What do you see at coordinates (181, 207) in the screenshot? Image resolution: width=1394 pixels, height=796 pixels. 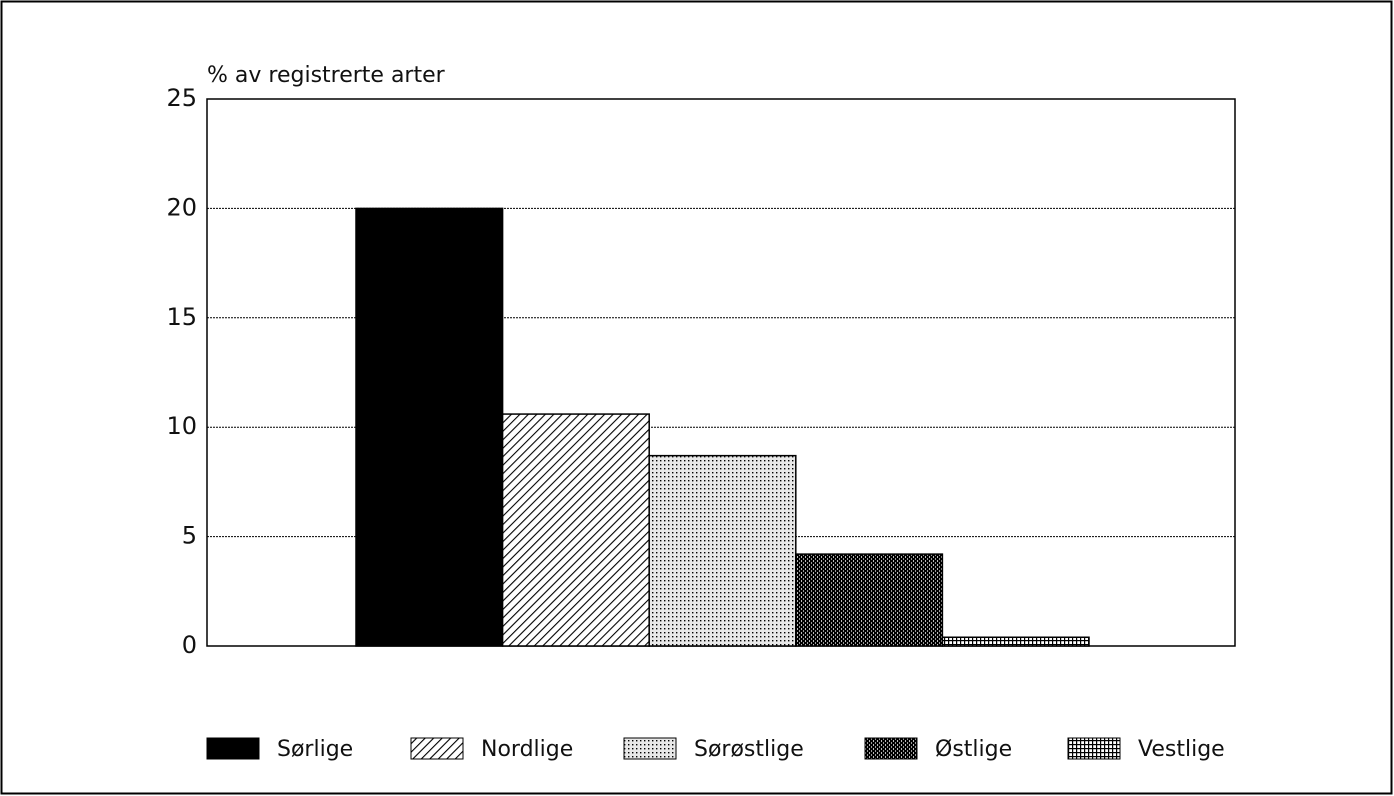 I see `y-tick-label: 20` at bounding box center [181, 207].